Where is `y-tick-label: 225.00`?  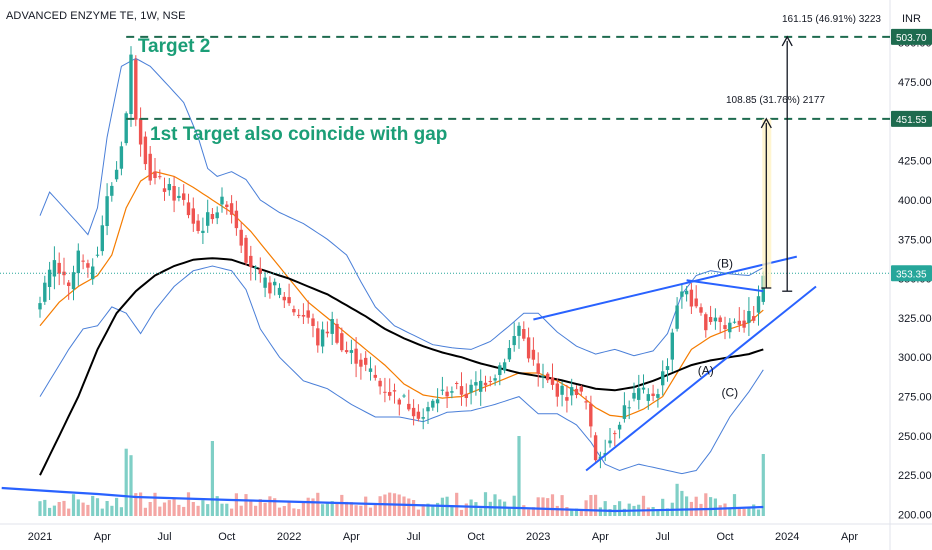 y-tick-label: 225.00 is located at coordinates (915, 476).